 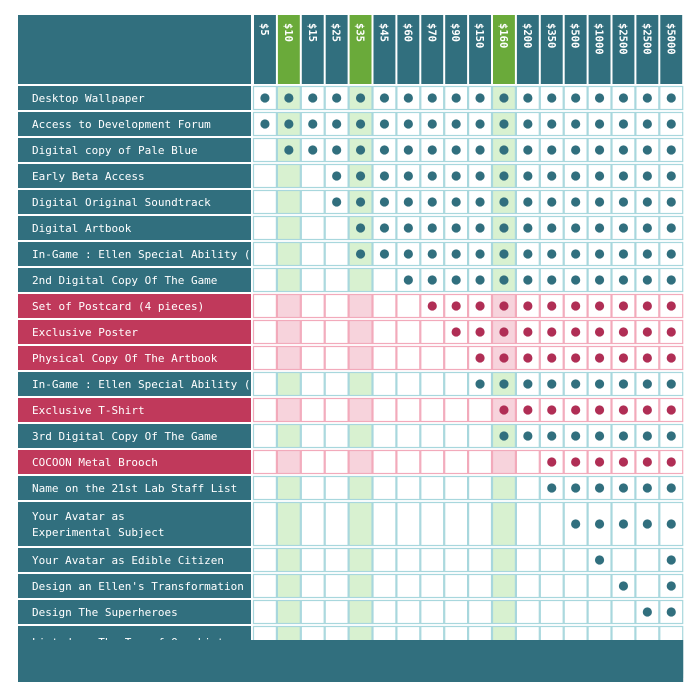 What do you see at coordinates (134, 488) in the screenshot?
I see `reward-label: Name on the 21st Lab Staff List` at bounding box center [134, 488].